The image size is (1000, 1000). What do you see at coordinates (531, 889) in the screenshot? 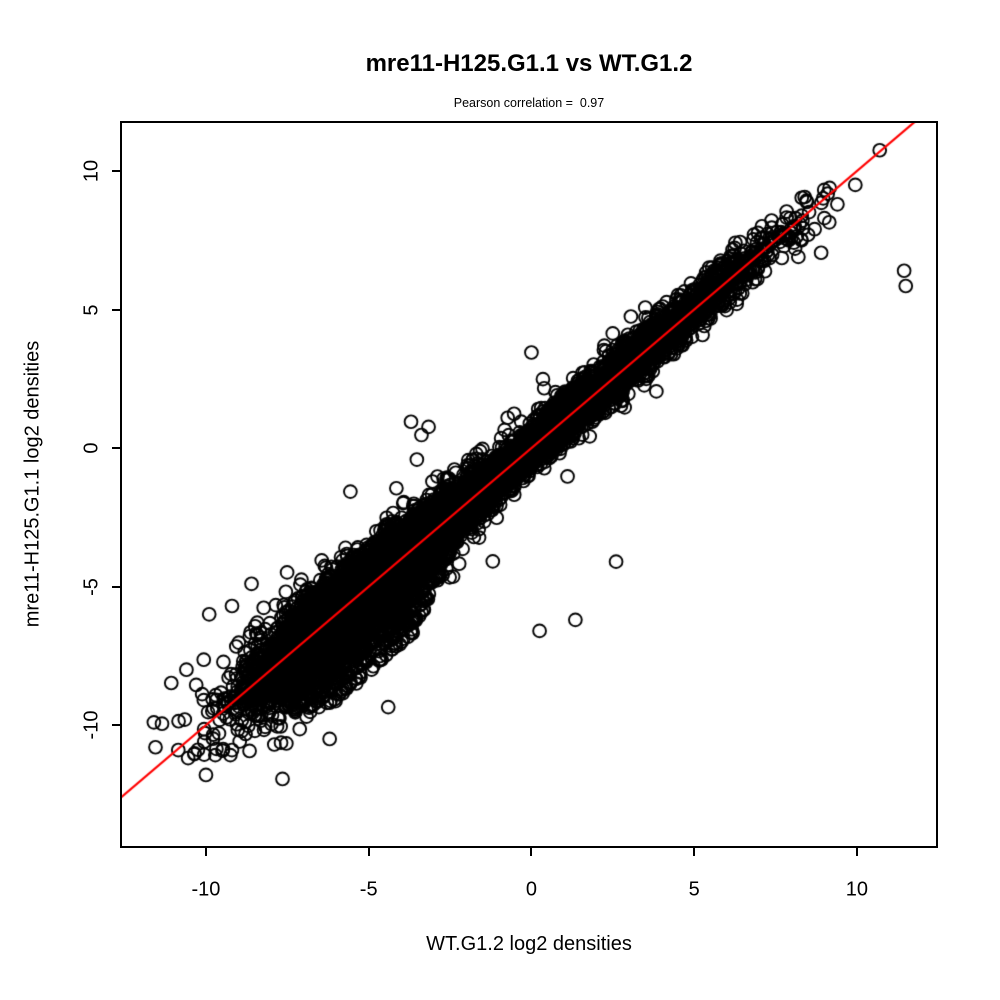
I see `x-axis-tick-label: 0` at bounding box center [531, 889].